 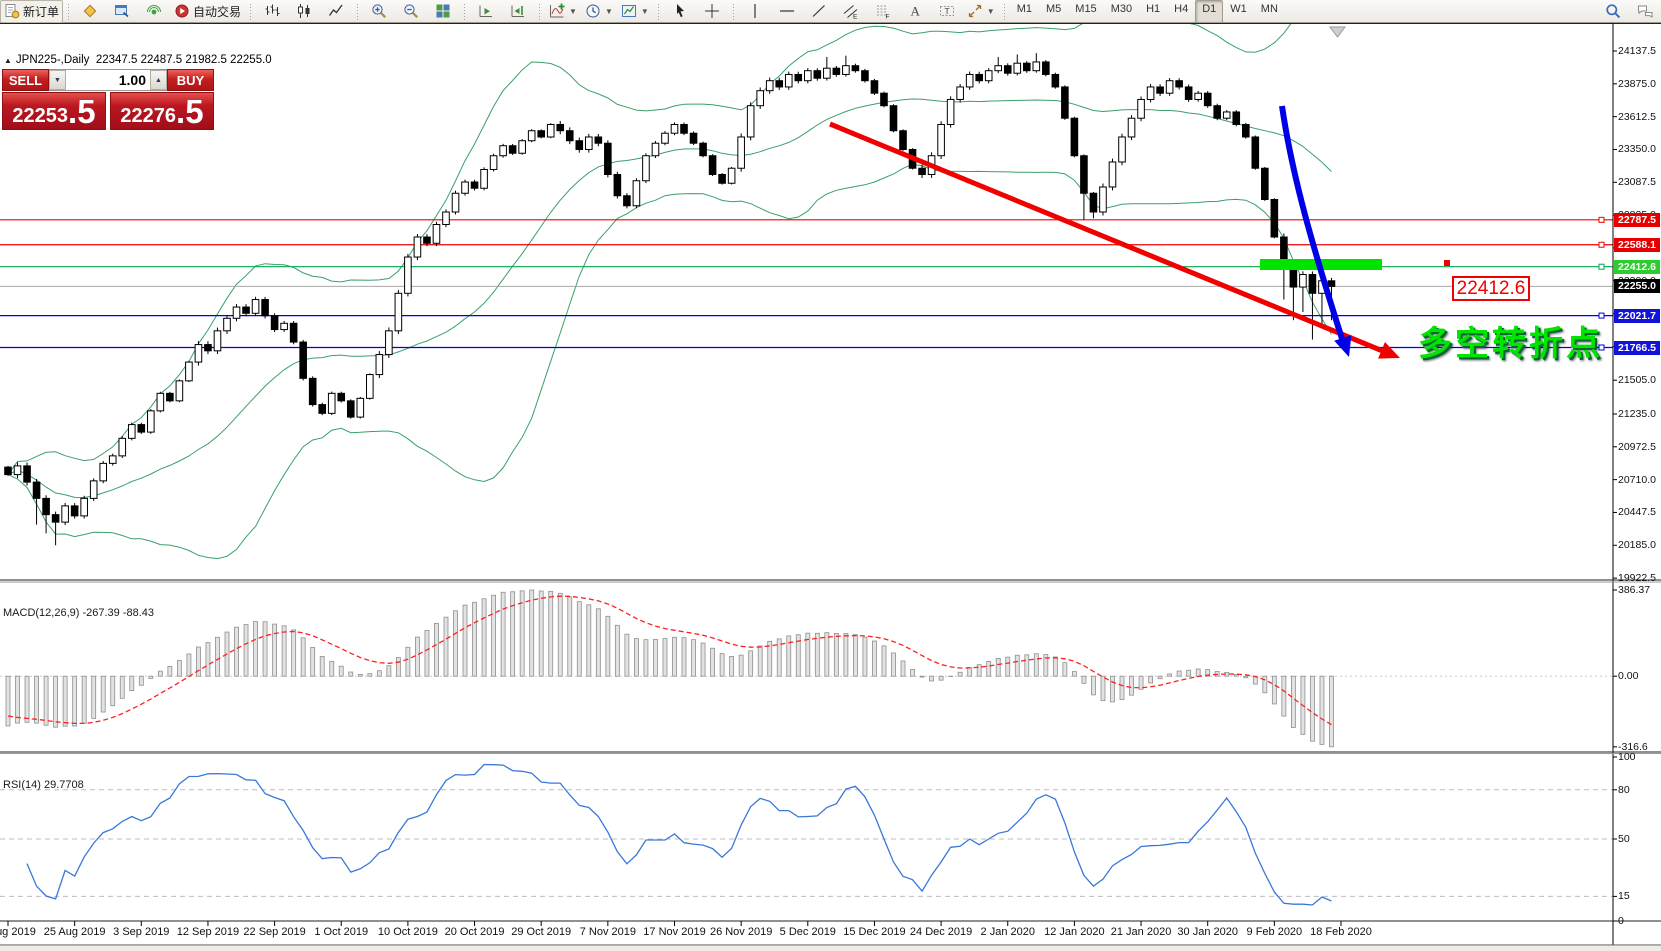 I want to click on chart-ohlc-values: 22347.5 22487.5 21982.5 22255.0, so click(x=183, y=60).